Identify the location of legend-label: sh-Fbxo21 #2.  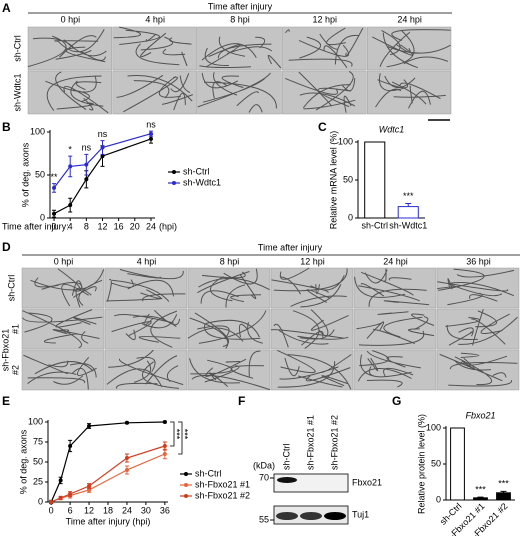
(222, 495).